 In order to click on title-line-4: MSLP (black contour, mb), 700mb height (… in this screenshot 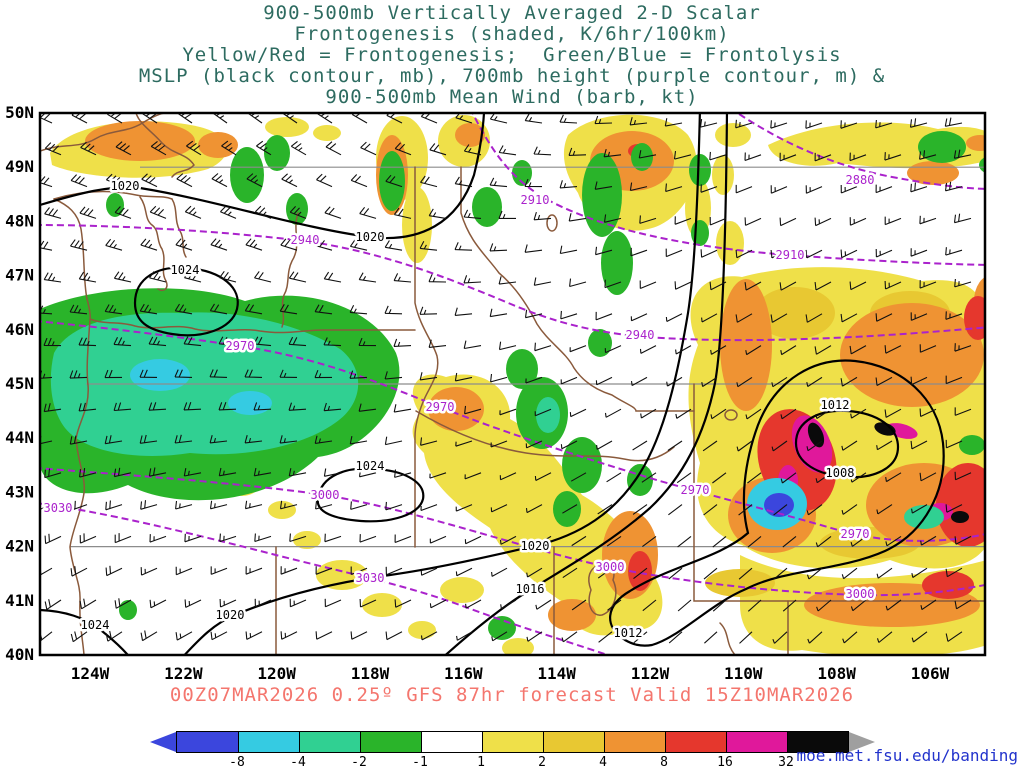, I will do `click(512, 76)`.